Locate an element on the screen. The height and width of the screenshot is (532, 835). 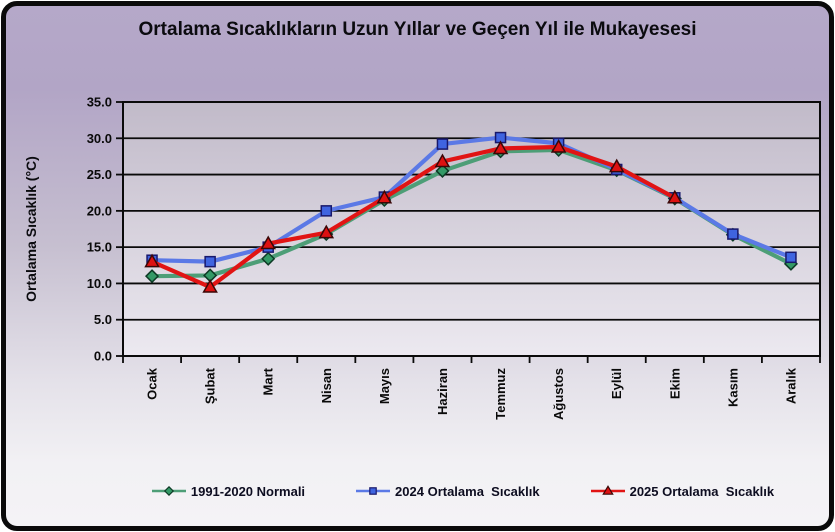
y-tick-label: 35.0 is located at coordinates (99, 102).